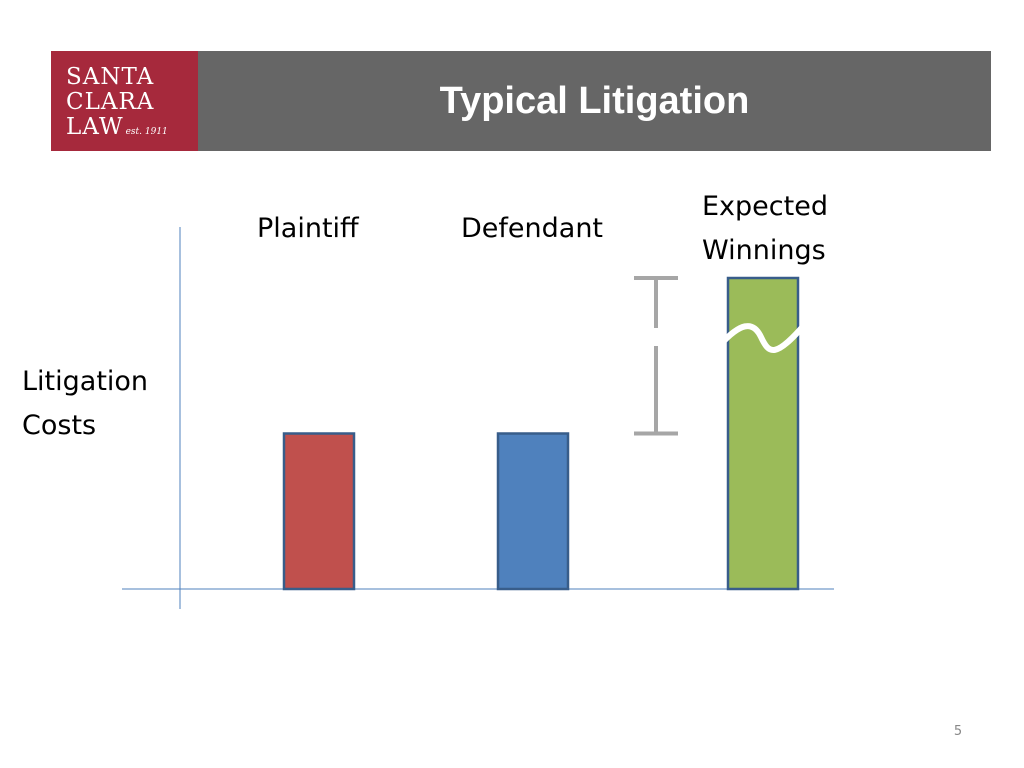 The height and width of the screenshot is (768, 1024). Describe the element at coordinates (85, 381) in the screenshot. I see `y-axis-label-line-1: Litigation` at that location.